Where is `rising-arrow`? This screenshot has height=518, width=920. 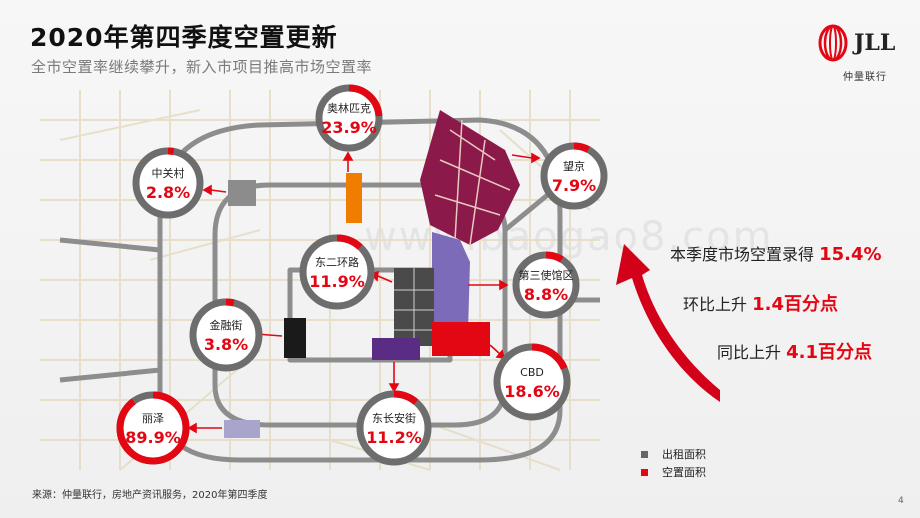
rising-arrow is located at coordinates (668, 323).